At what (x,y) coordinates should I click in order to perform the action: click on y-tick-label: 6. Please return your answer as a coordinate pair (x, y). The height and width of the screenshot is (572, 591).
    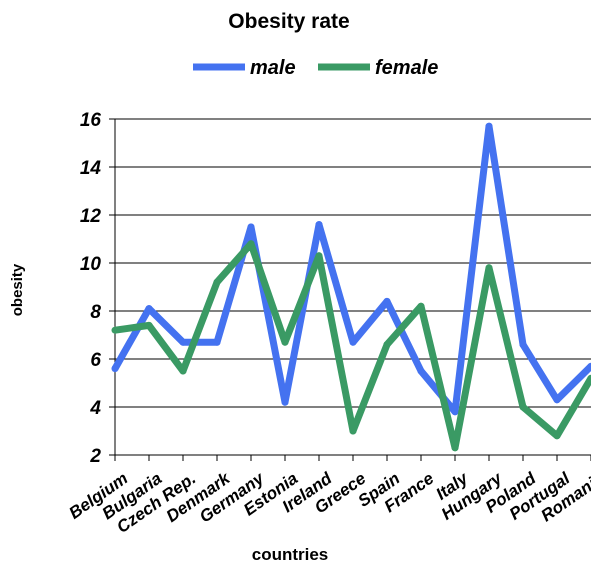
    Looking at the image, I should click on (95, 360).